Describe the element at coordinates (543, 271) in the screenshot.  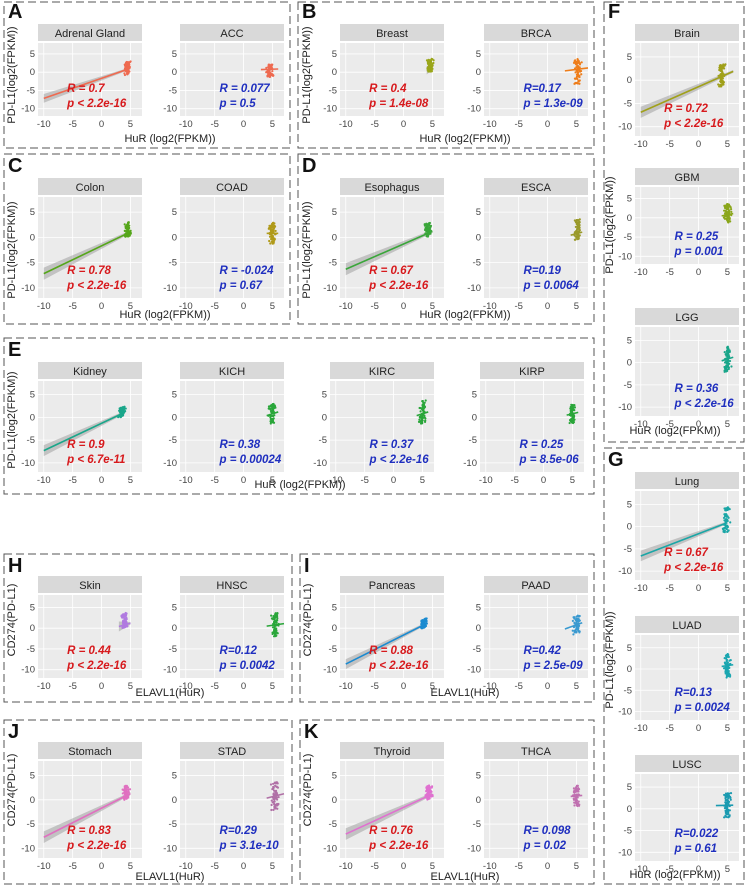
I see `correlation-r: R=0.19` at that location.